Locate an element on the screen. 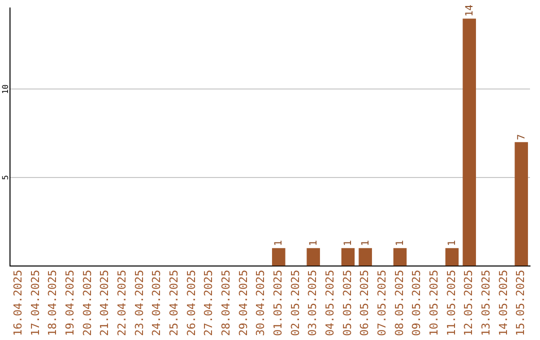 This screenshot has height=340, width=540. x-tick-label: 20.04.2025 is located at coordinates (87, 303).